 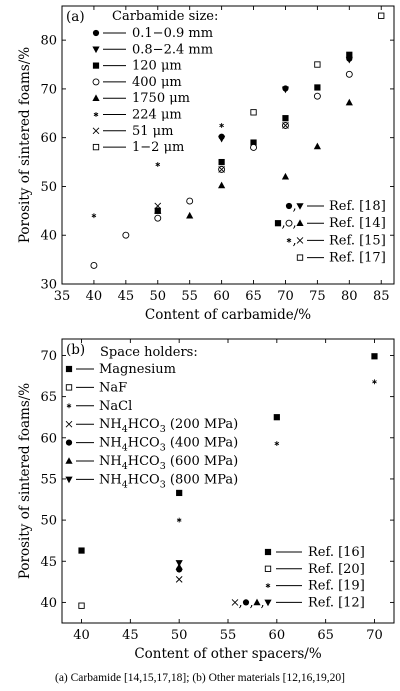 I want to click on legend-title: Carbamide size:, so click(x=165, y=16).